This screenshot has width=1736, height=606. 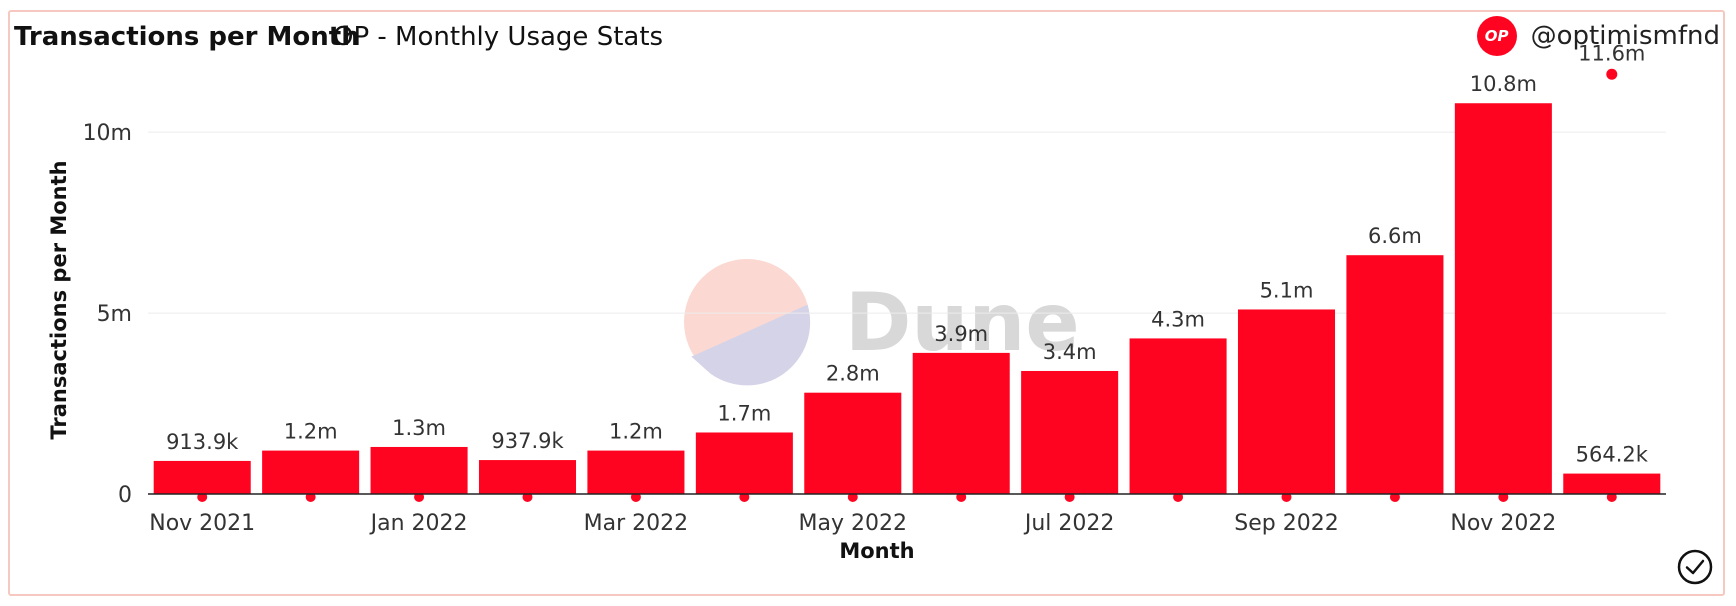 What do you see at coordinates (114, 314) in the screenshot?
I see `y-tick-label: 5m` at bounding box center [114, 314].